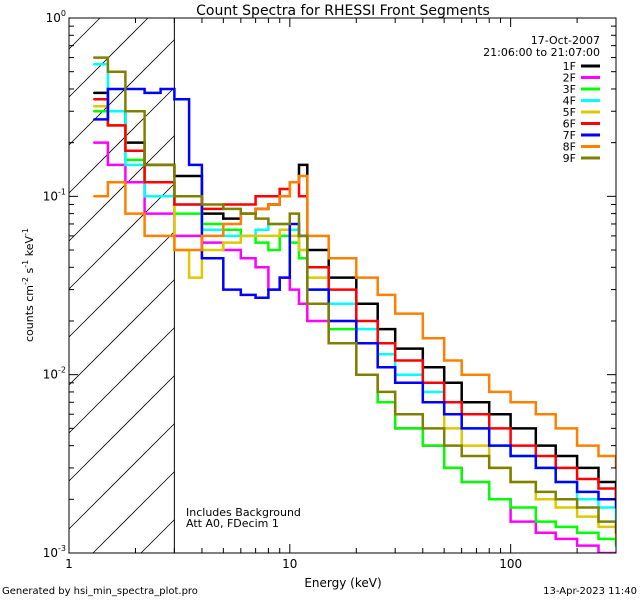 The height and width of the screenshot is (600, 640). Describe the element at coordinates (29, 248) in the screenshot. I see `y-label-part3: keV` at that location.